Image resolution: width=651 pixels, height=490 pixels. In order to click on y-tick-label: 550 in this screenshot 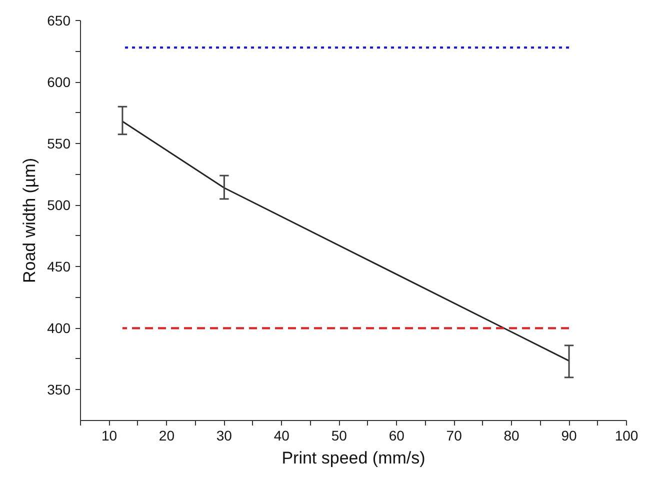, I will do `click(59, 144)`.